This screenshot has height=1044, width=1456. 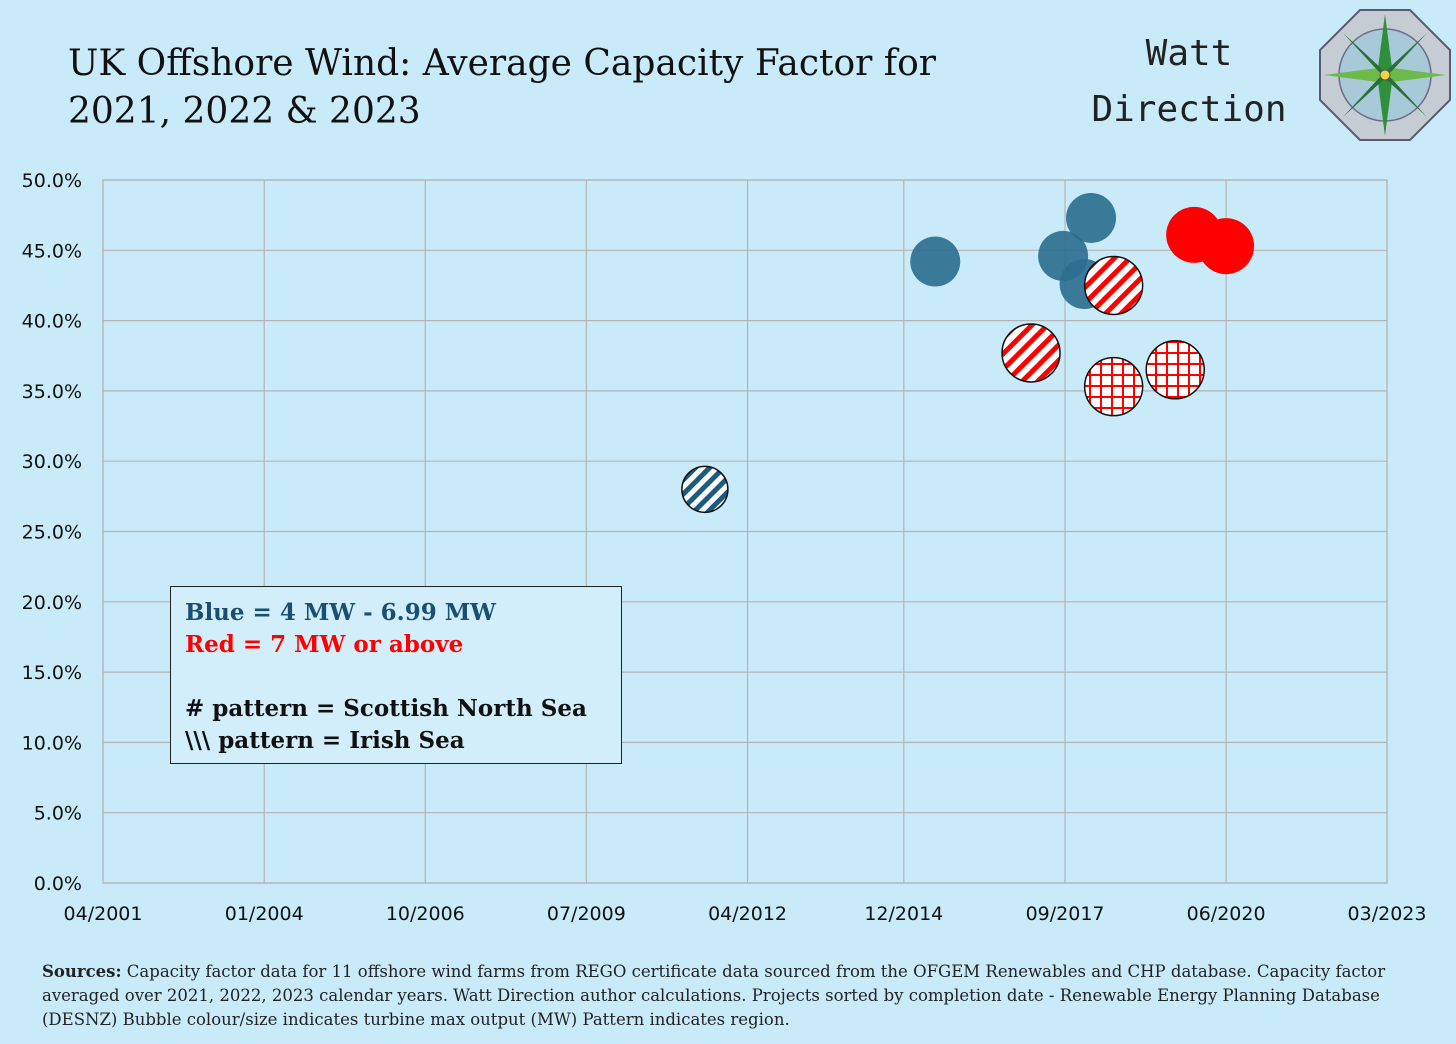 I want to click on y-tick-label: 20.0%, so click(x=52, y=603).